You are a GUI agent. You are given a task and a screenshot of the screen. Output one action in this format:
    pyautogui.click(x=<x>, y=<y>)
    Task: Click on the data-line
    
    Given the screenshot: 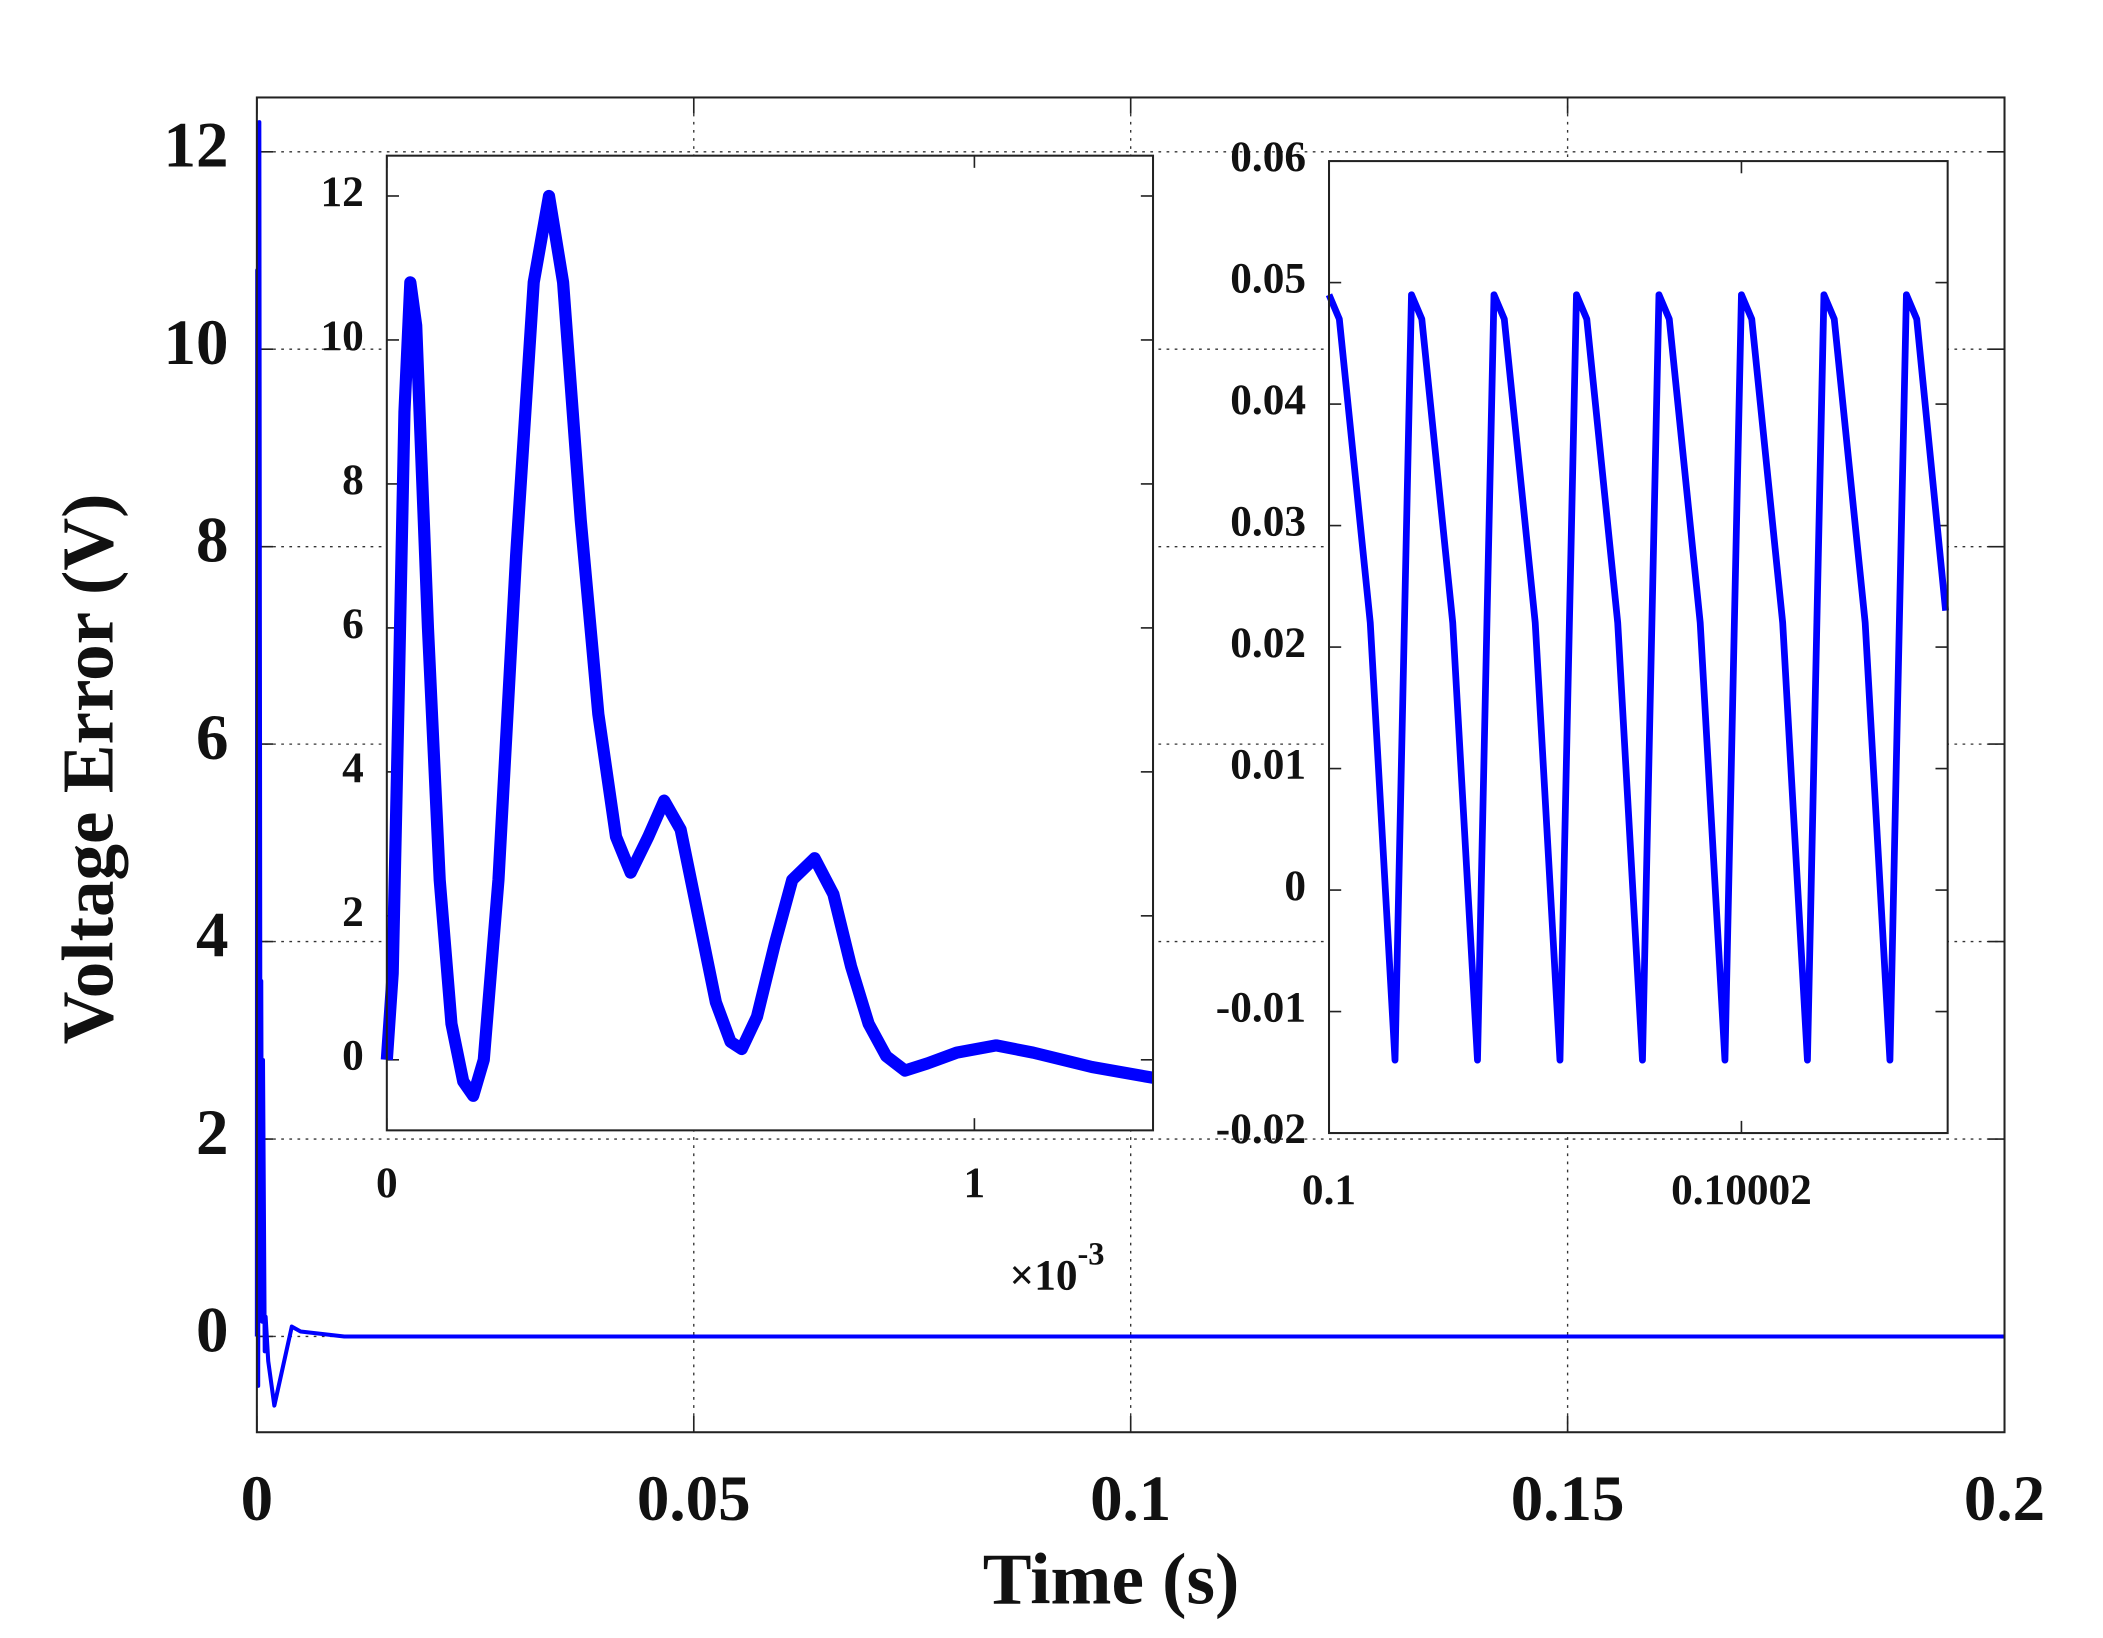 What is the action you would take?
    pyautogui.click(x=1637, y=677)
    